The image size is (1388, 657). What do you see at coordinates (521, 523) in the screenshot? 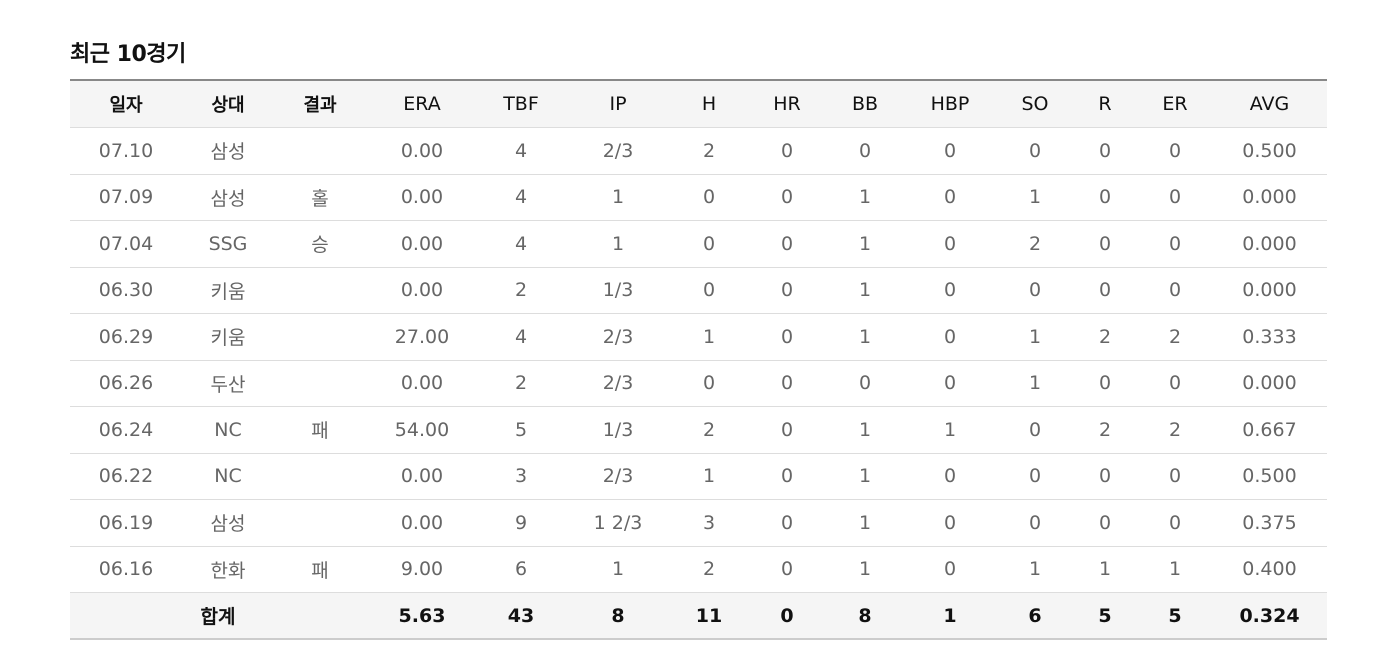
I see `cell-tbf: 9` at bounding box center [521, 523].